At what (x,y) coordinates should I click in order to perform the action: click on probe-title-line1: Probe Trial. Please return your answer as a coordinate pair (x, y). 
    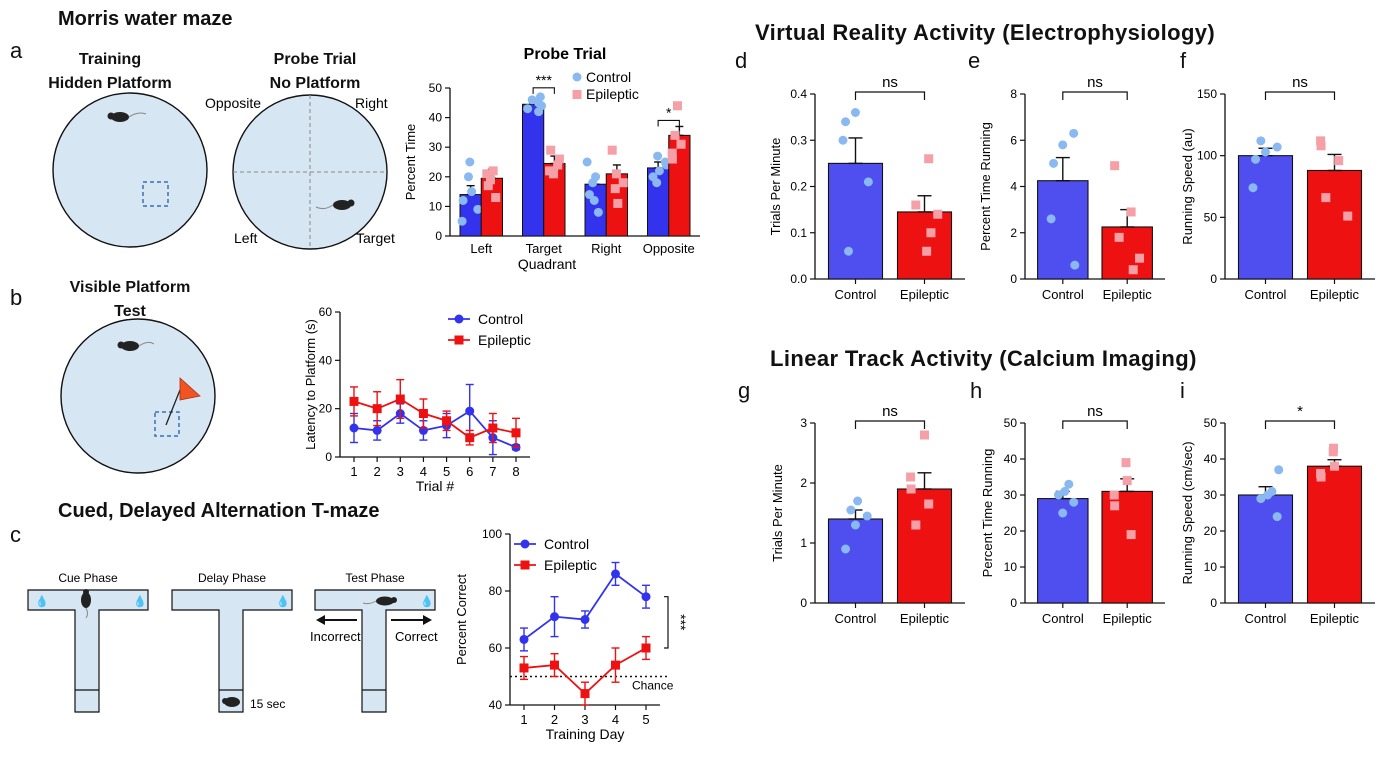
    Looking at the image, I should click on (315, 59).